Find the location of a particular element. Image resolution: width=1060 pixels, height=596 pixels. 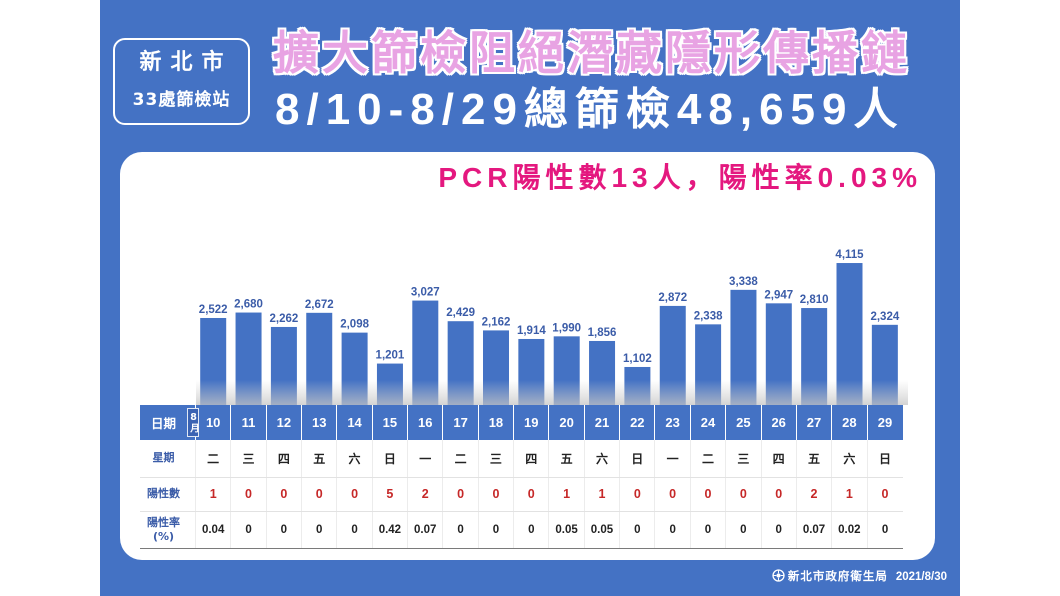

weekday-cell-15: 日 is located at coordinates (389, 459).